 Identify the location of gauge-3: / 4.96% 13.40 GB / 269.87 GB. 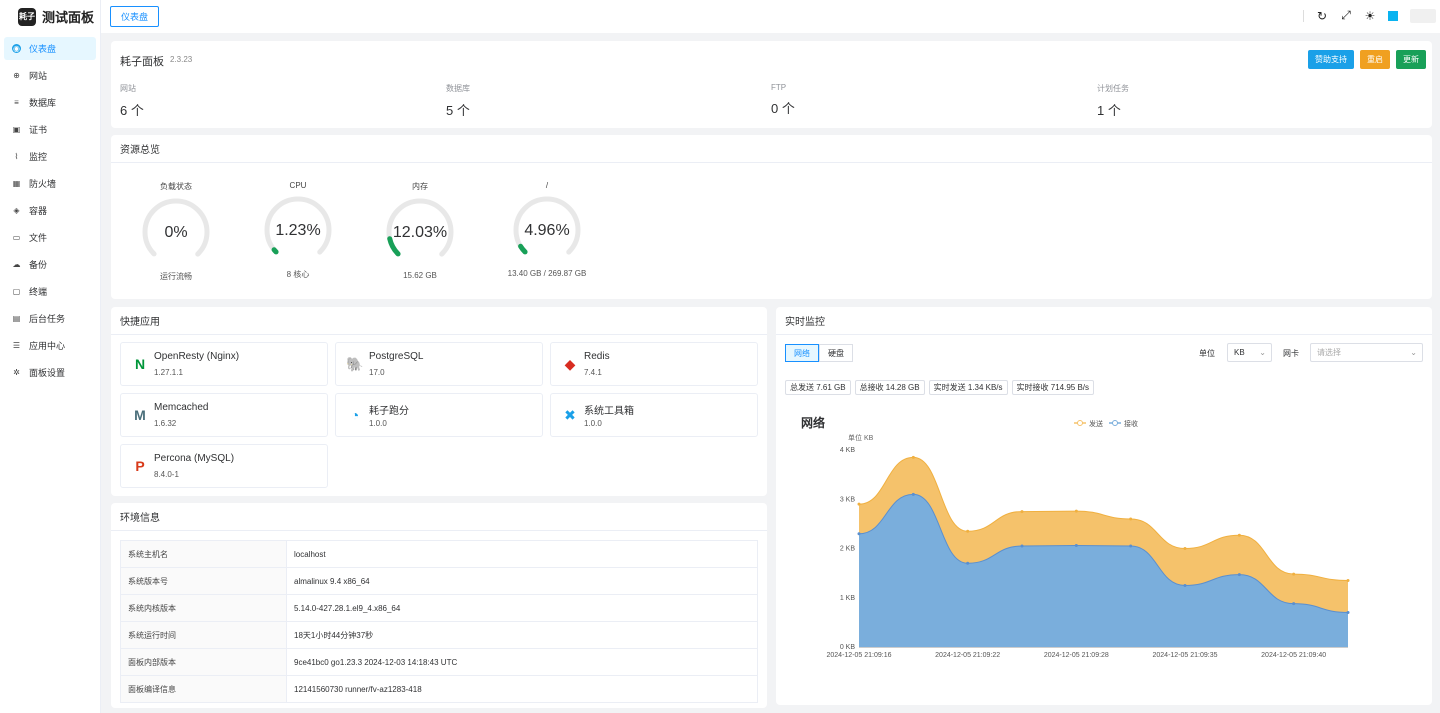
(547, 229).